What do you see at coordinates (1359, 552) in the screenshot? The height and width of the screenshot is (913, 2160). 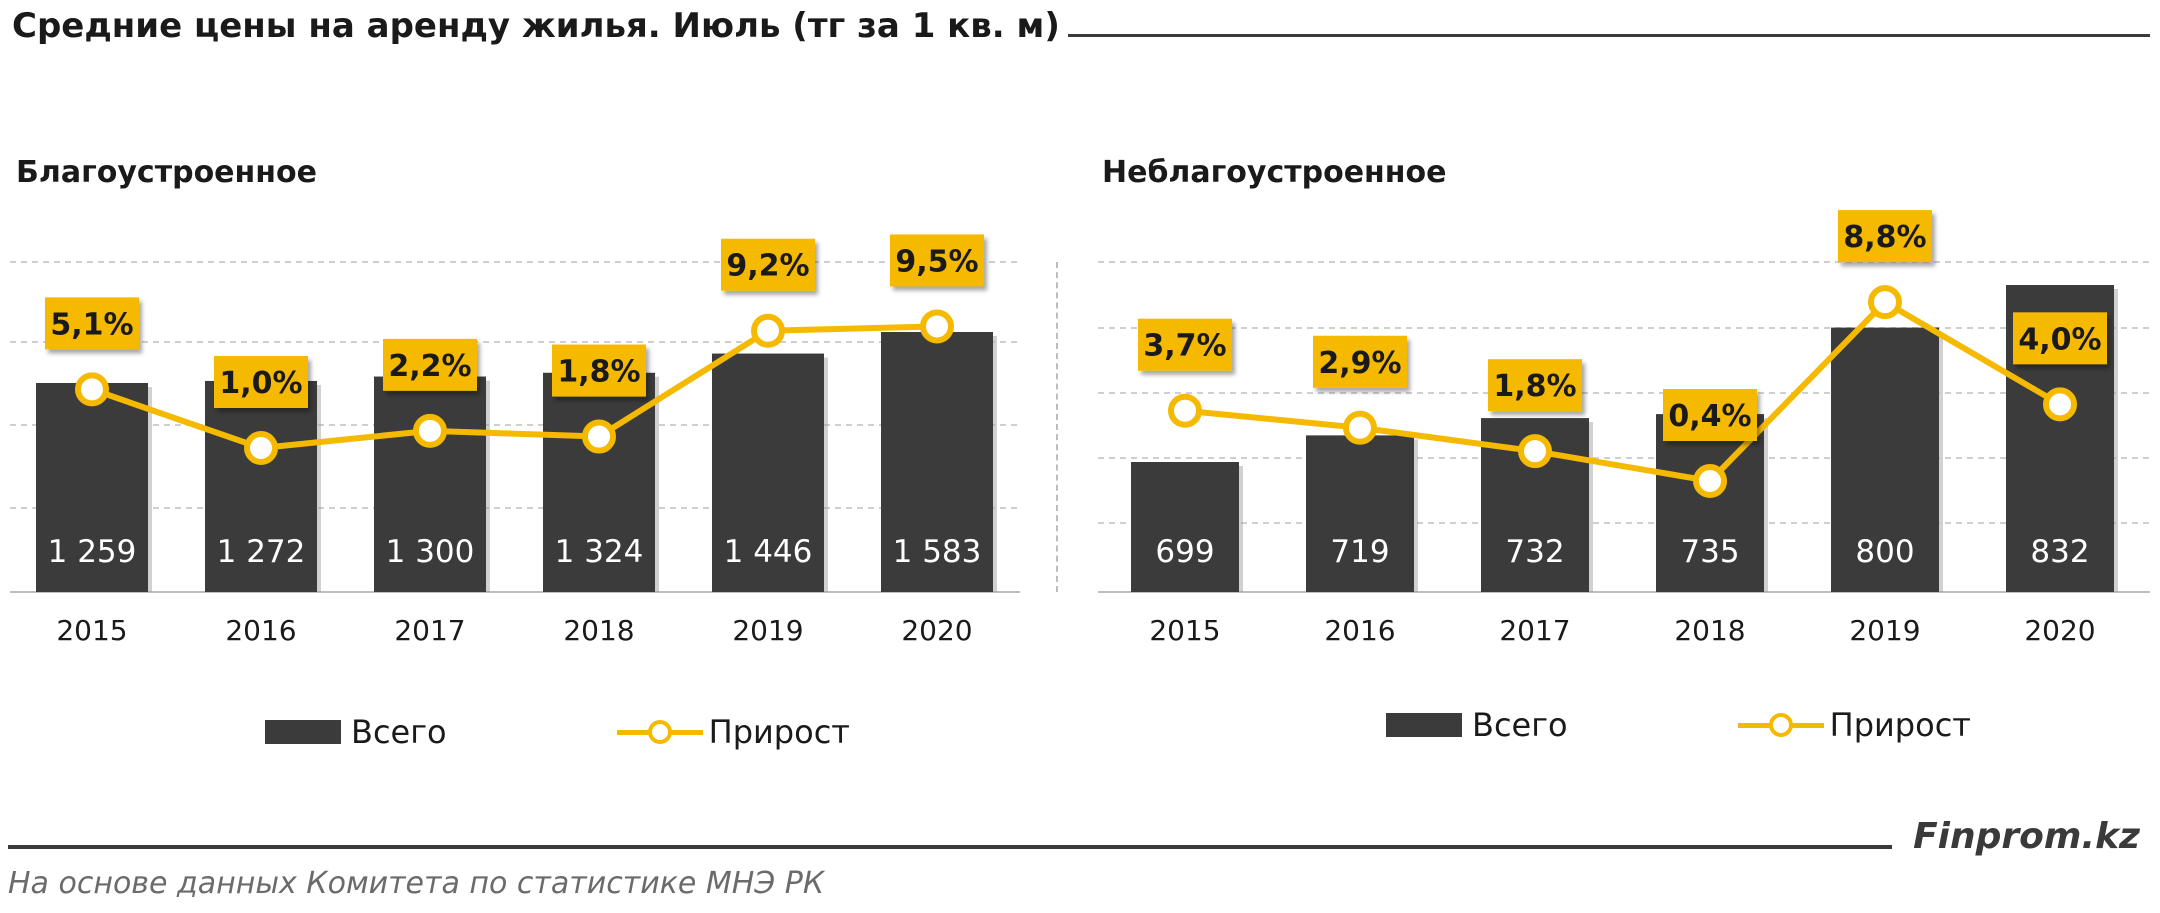 I see `bar-value-label: 719` at bounding box center [1359, 552].